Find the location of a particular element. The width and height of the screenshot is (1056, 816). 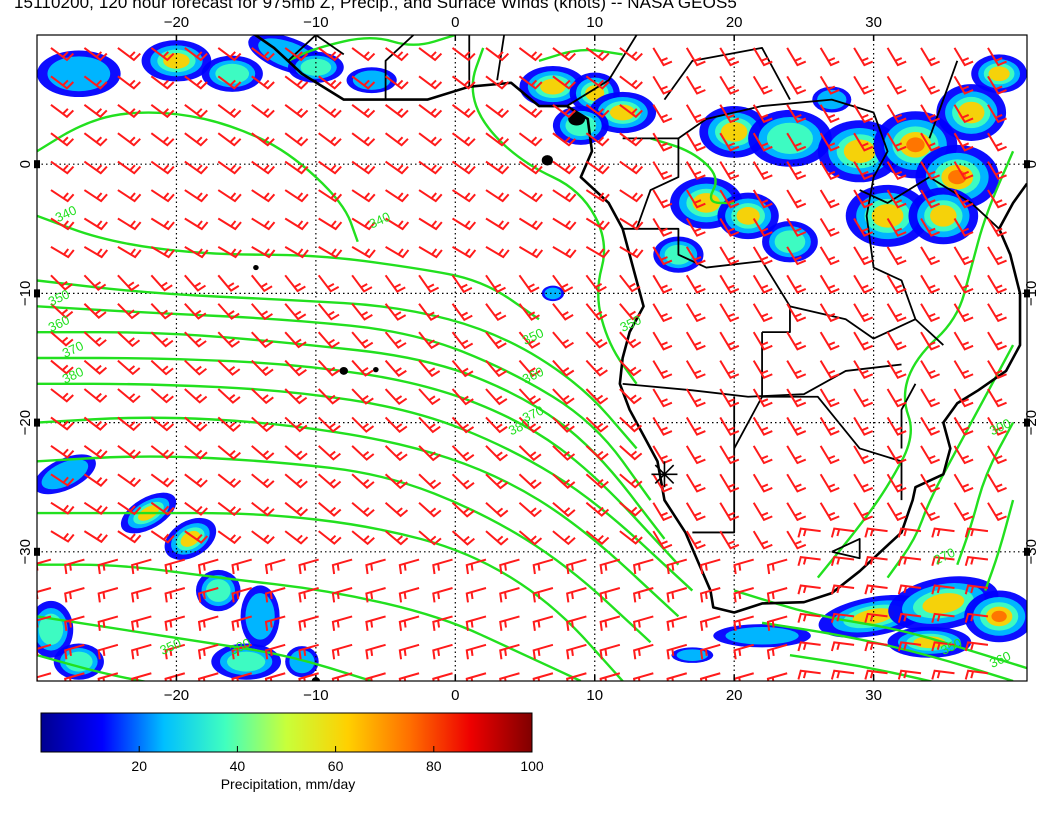

lat-label-left: 0 is located at coordinates (25, 164).